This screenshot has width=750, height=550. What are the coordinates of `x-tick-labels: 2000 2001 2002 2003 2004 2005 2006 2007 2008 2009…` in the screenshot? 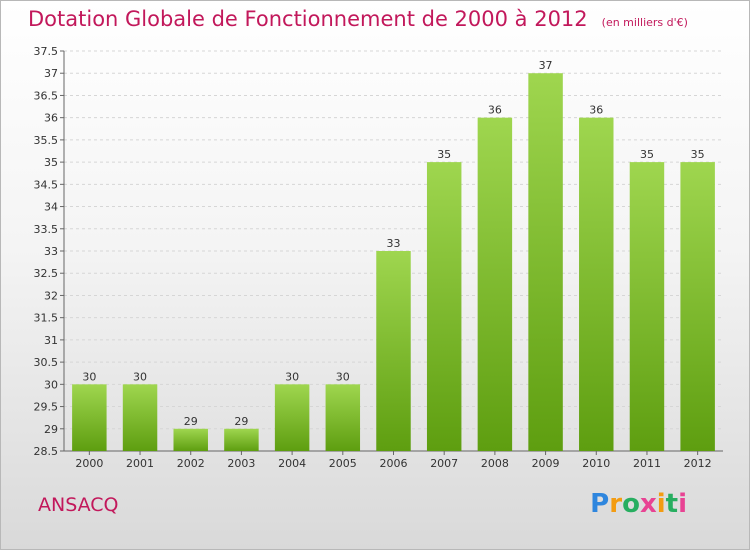 It's located at (393, 463).